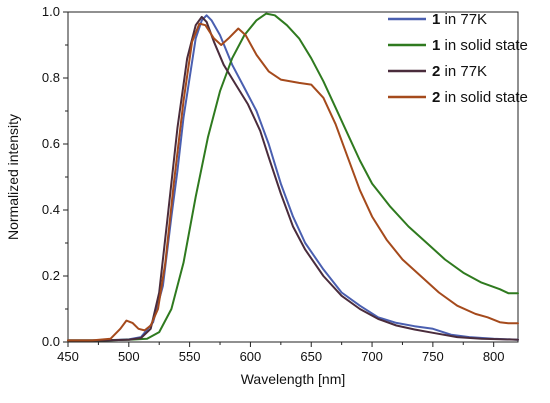 The image size is (550, 403). What do you see at coordinates (51, 209) in the screenshot?
I see `y-tick-label: 0.4` at bounding box center [51, 209].